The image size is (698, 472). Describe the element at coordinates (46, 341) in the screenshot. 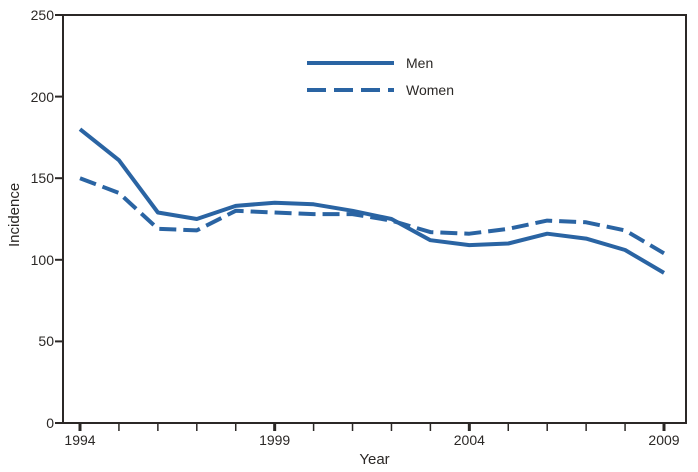

I see `y-tick-label: 50` at that location.